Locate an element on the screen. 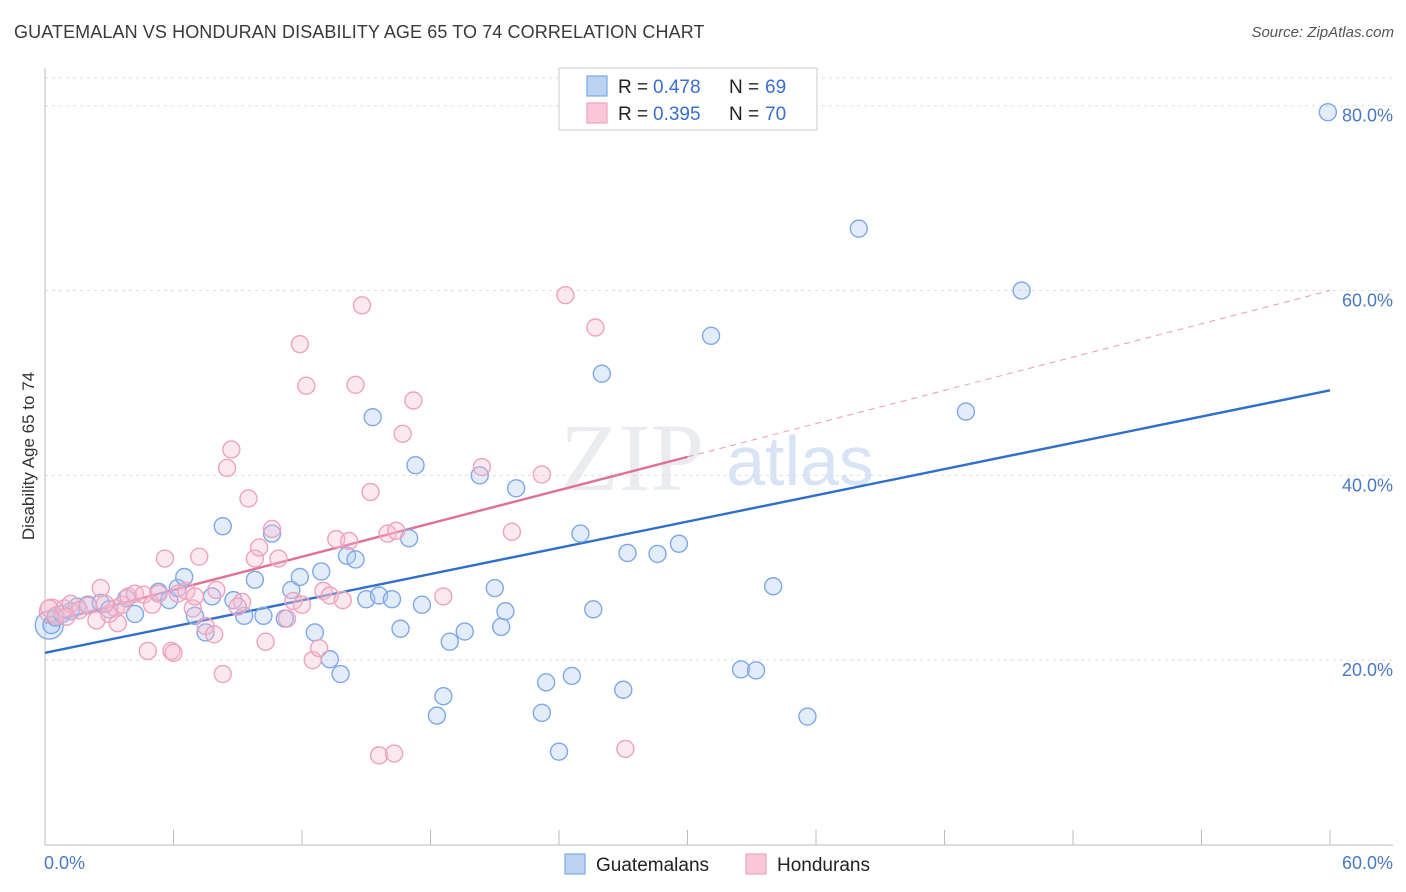  legend-swatch-guatemalans is located at coordinates (597, 86).